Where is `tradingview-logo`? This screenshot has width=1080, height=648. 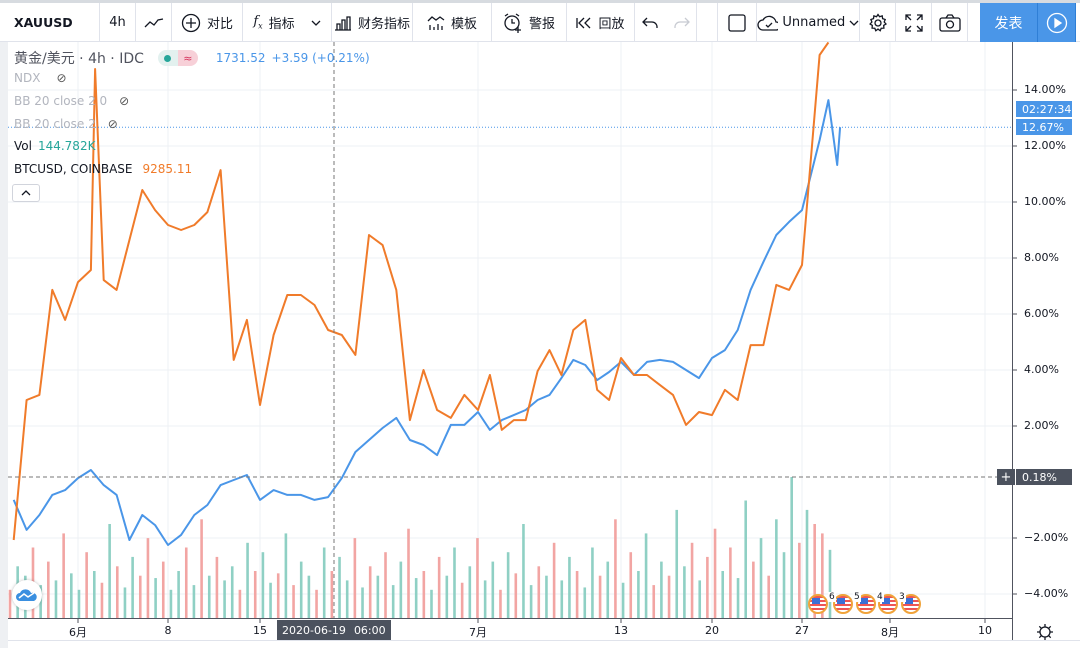
tradingview-logo is located at coordinates (27, 595).